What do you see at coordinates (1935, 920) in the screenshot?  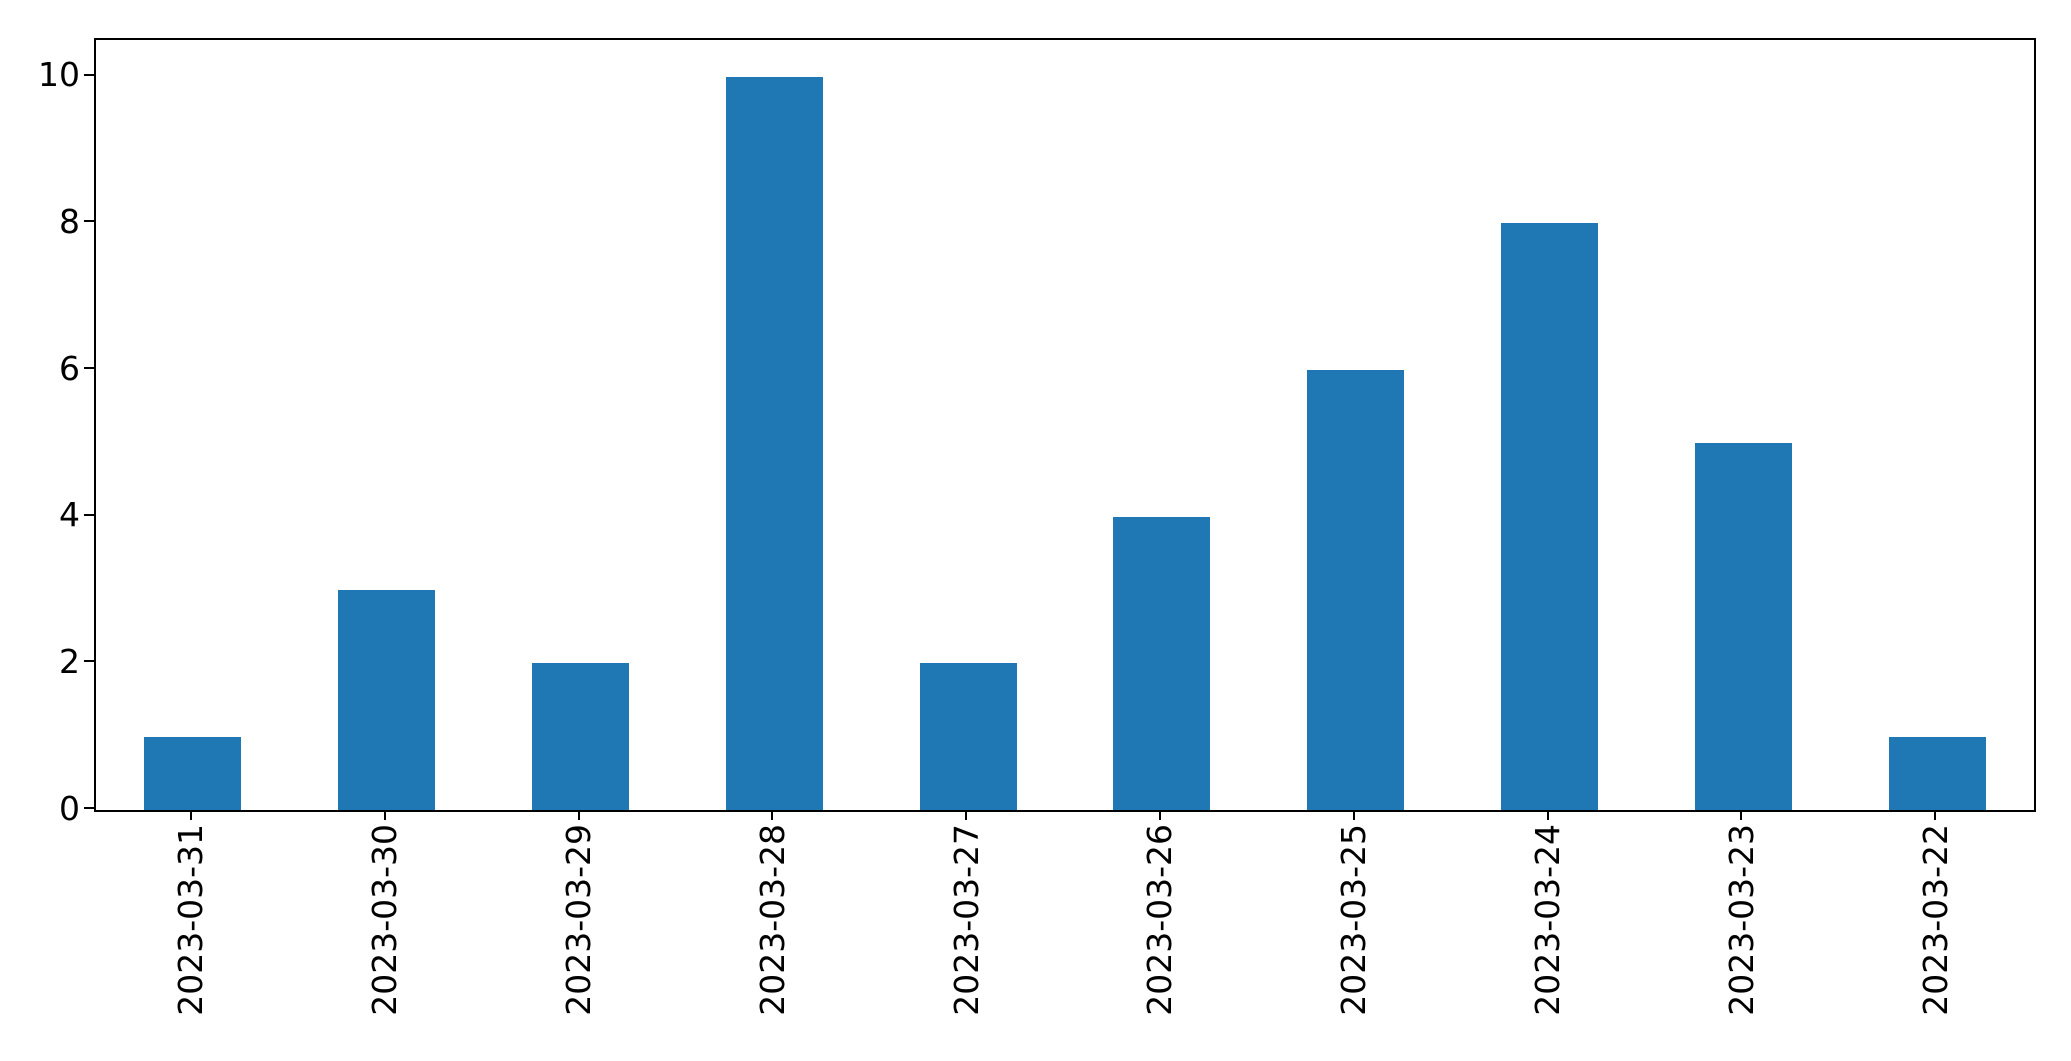 I see `x-tick-label: 2023-03-22` at bounding box center [1935, 920].